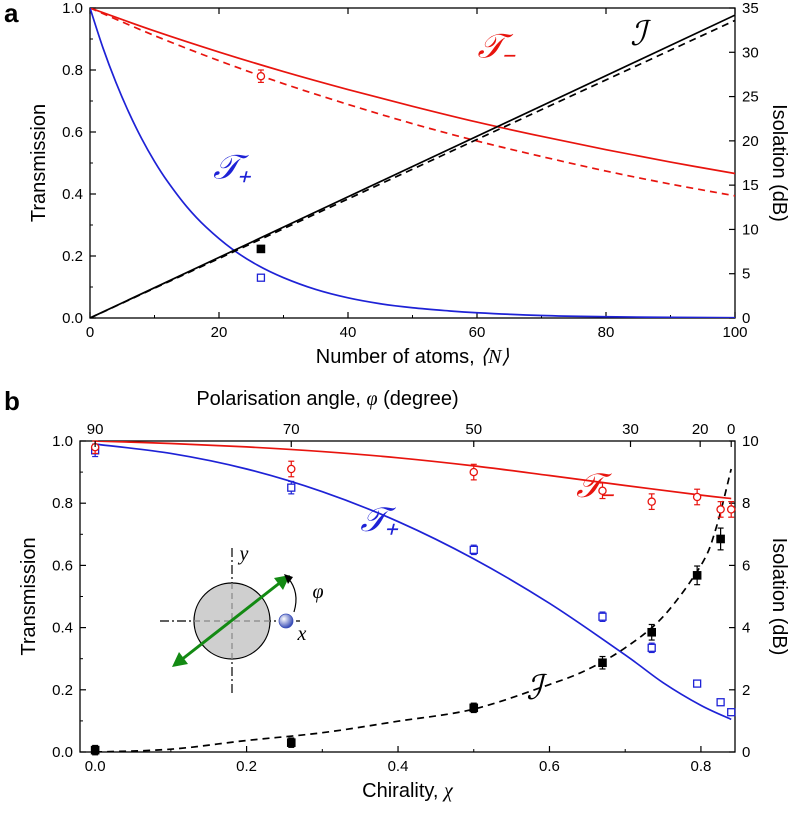 This screenshot has width=790, height=815. What do you see at coordinates (90, 332) in the screenshot?
I see `x-tick-label-a: 0` at bounding box center [90, 332].